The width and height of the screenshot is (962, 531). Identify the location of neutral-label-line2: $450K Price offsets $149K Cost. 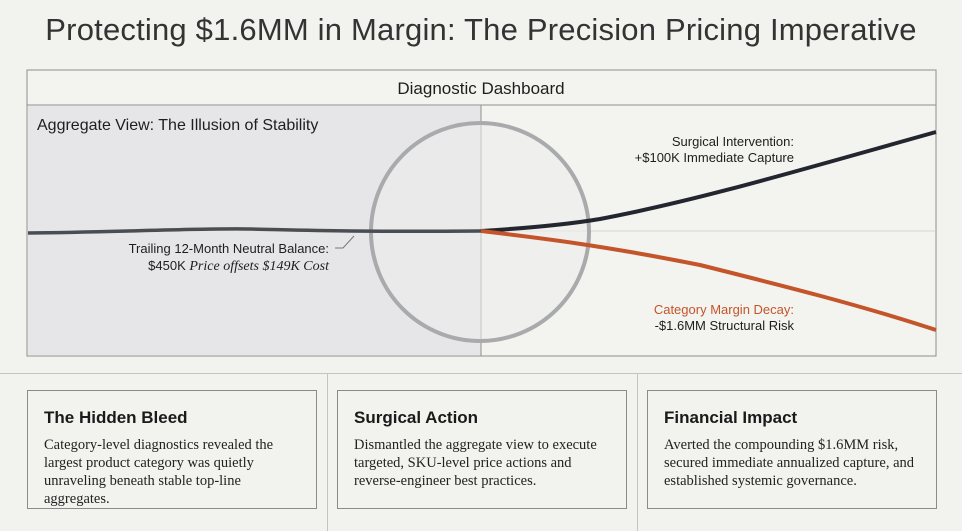
(239, 266).